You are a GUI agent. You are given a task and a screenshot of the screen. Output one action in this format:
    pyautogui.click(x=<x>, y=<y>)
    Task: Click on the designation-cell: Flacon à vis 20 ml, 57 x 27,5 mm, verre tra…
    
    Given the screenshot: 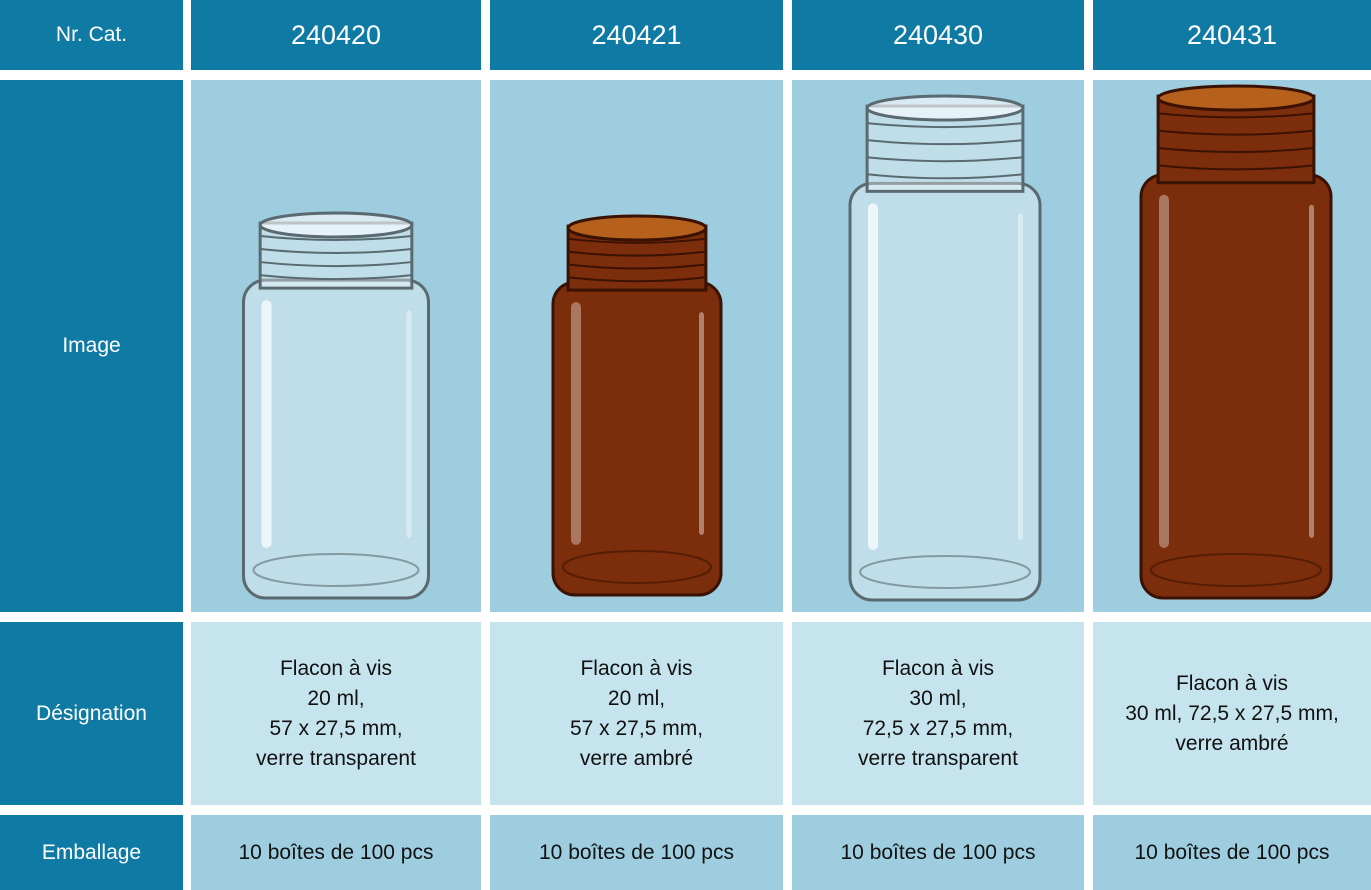 What is the action you would take?
    pyautogui.click(x=336, y=713)
    